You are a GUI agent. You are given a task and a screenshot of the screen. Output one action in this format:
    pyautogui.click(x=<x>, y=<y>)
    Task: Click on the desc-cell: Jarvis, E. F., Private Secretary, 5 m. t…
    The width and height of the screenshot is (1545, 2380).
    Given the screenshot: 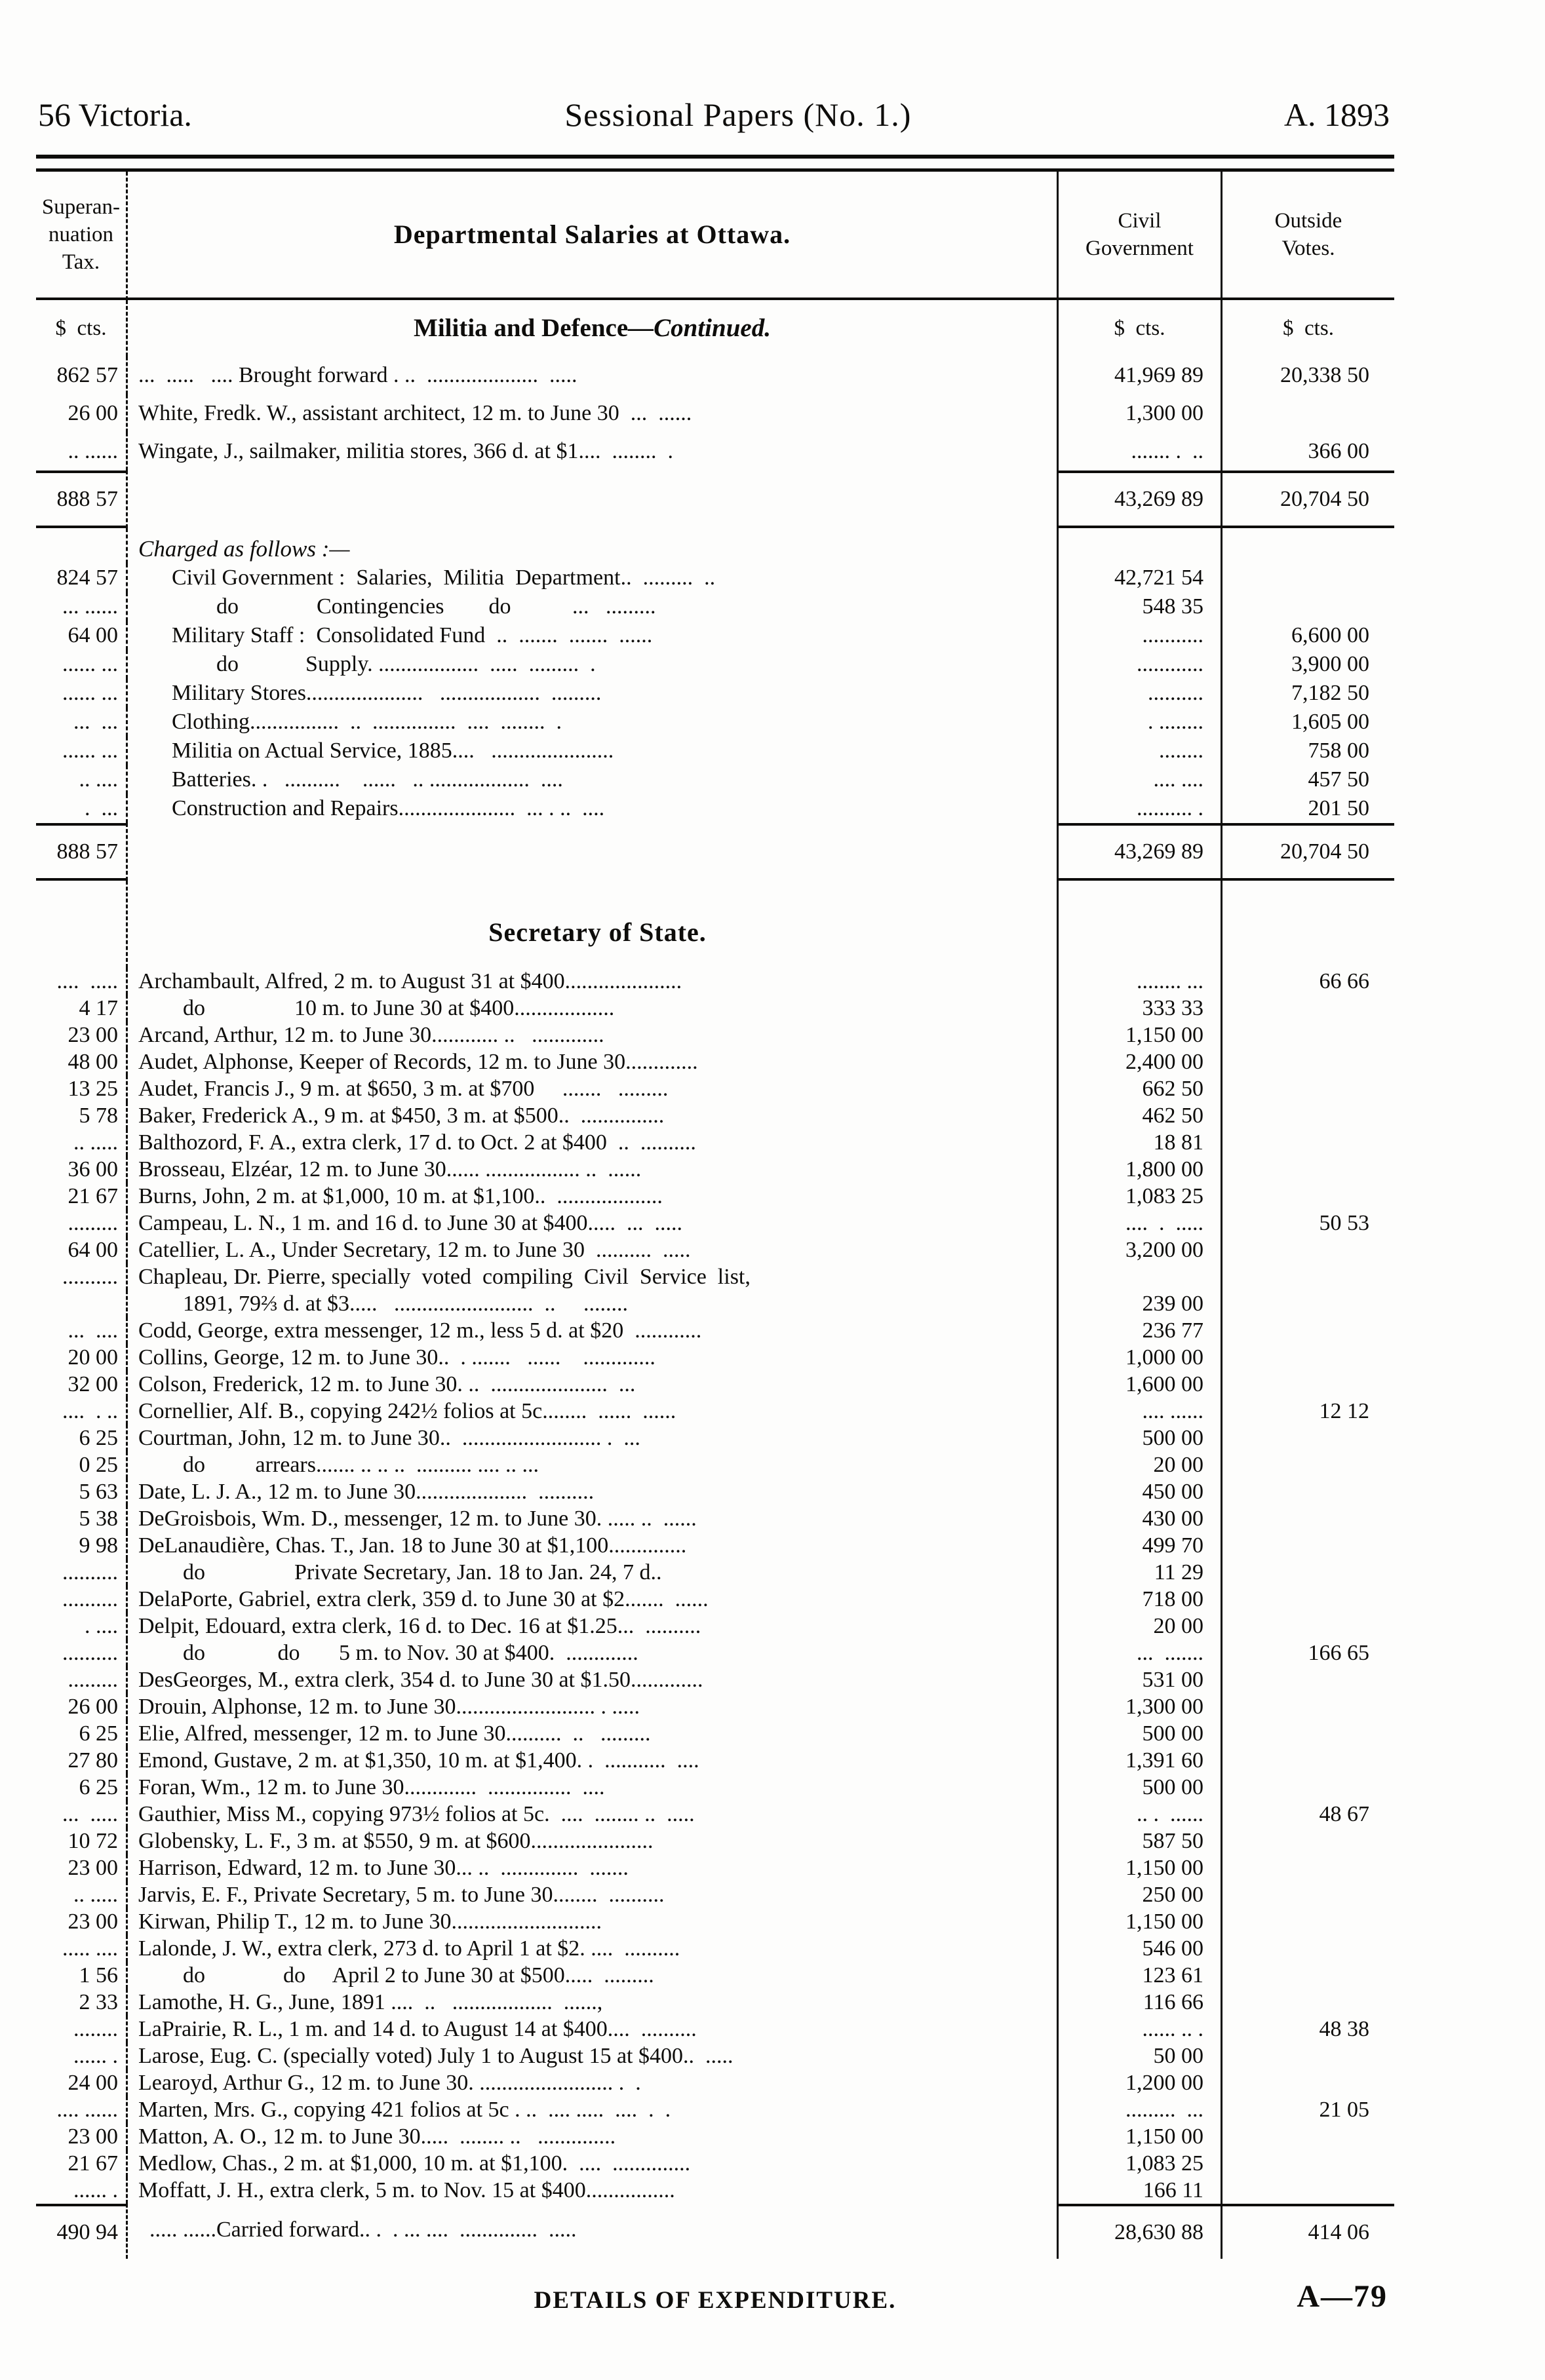 What is the action you would take?
    pyautogui.click(x=593, y=1894)
    